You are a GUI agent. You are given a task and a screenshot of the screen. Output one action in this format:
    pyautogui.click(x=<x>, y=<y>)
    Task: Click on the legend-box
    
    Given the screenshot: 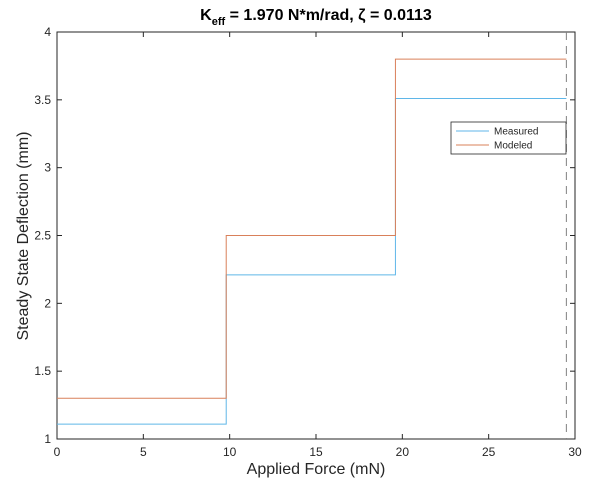 What is the action you would take?
    pyautogui.click(x=508, y=138)
    